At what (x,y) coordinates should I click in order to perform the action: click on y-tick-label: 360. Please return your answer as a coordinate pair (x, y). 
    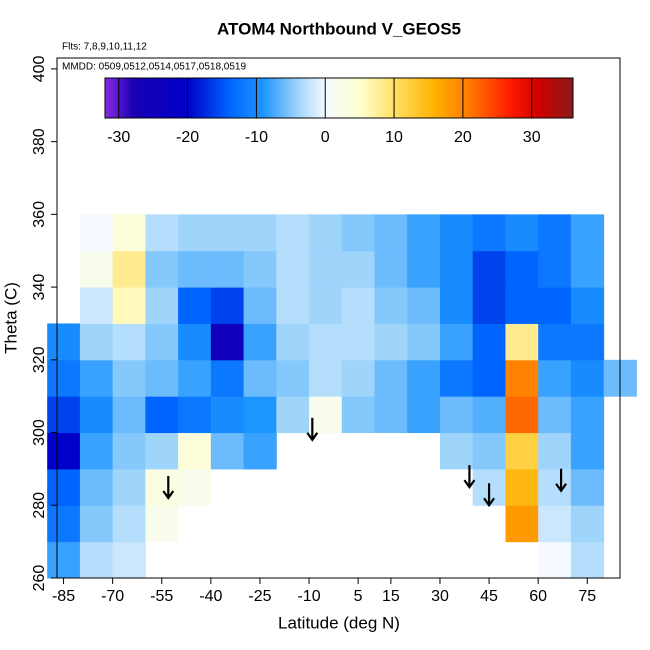
    Looking at the image, I should click on (39, 214).